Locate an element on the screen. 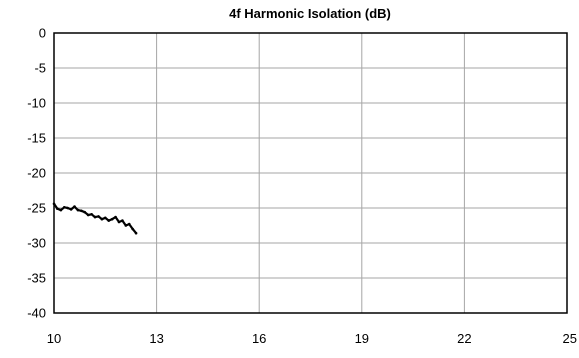 Image resolution: width=579 pixels, height=358 pixels. y-axis-ticks: 0 -5 -10 -15 -20 -25 -30 -35 -40 is located at coordinates (36, 173).